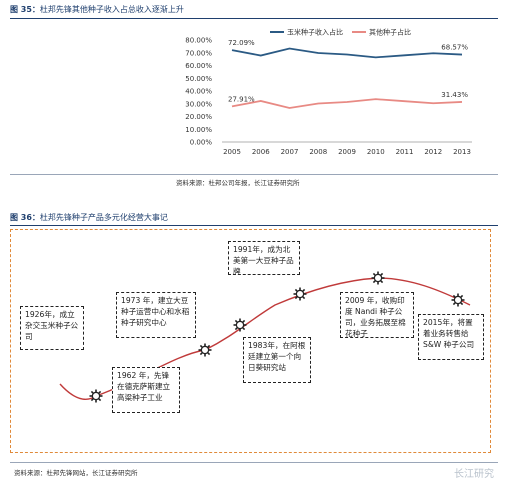 Image resolution: width=508 pixels, height=488 pixels. What do you see at coordinates (76, 473) in the screenshot?
I see `figure36-source: 资料来源：杜邦先锋网站，长江证券研究所` at bounding box center [76, 473].